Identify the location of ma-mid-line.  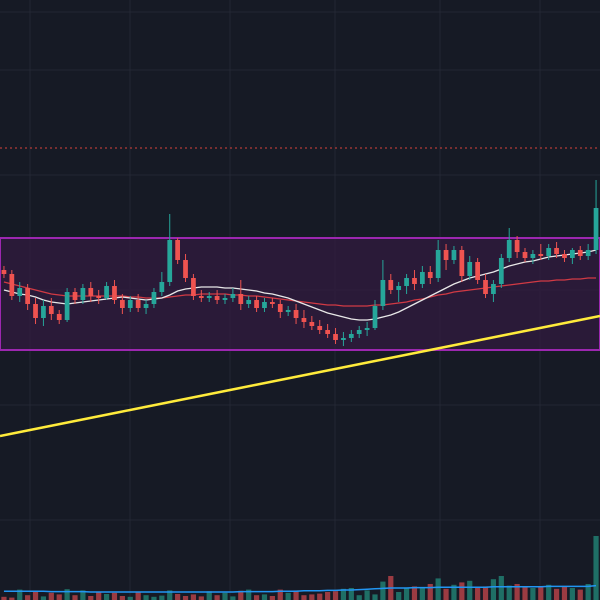
(300, 292).